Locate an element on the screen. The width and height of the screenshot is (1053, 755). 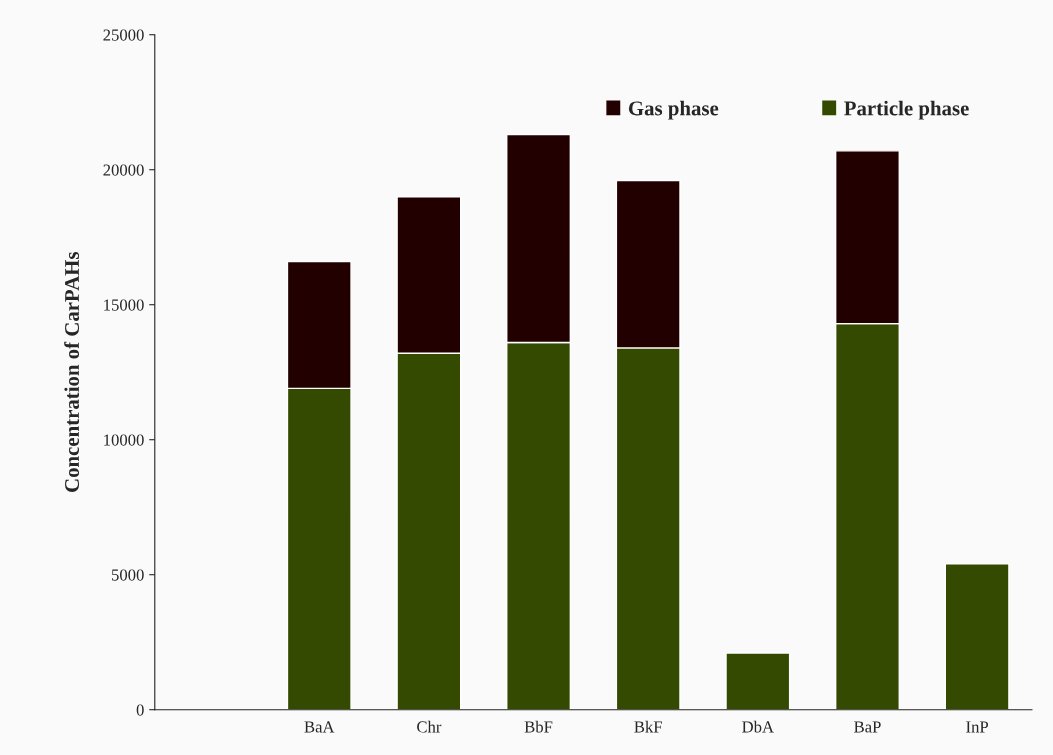
y-tick-label: 0 is located at coordinates (140, 710).